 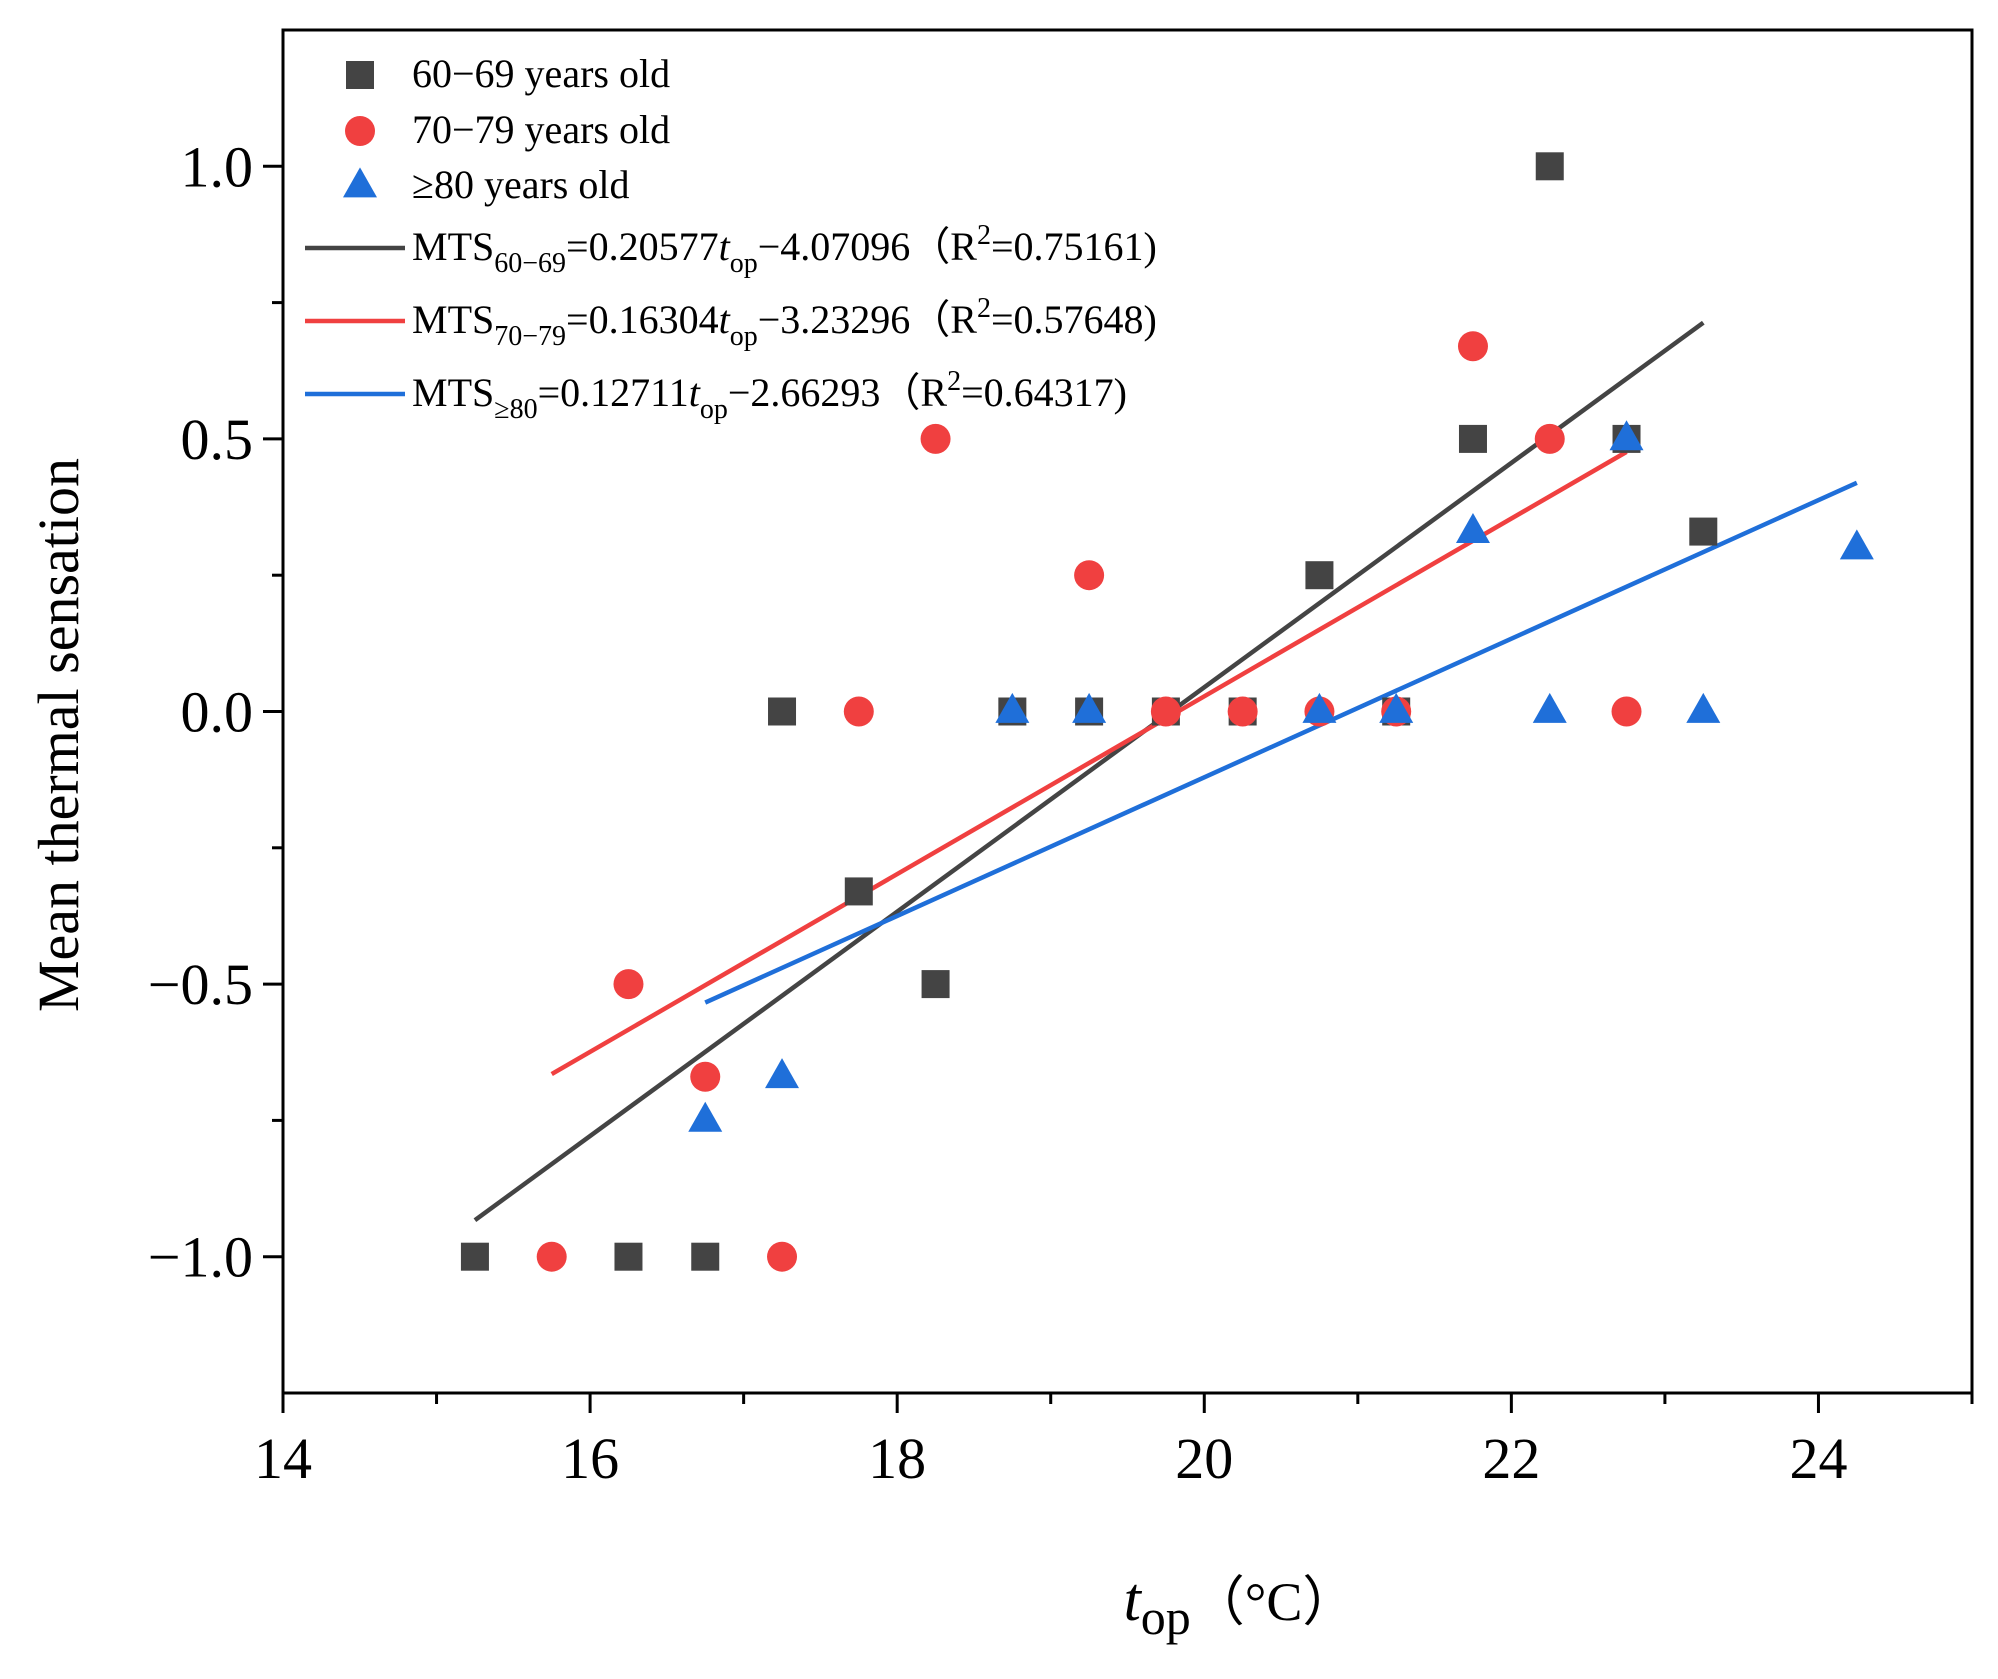 What do you see at coordinates (515, 409) in the screenshot?
I see `legend-fit-label-part: ≥80` at bounding box center [515, 409].